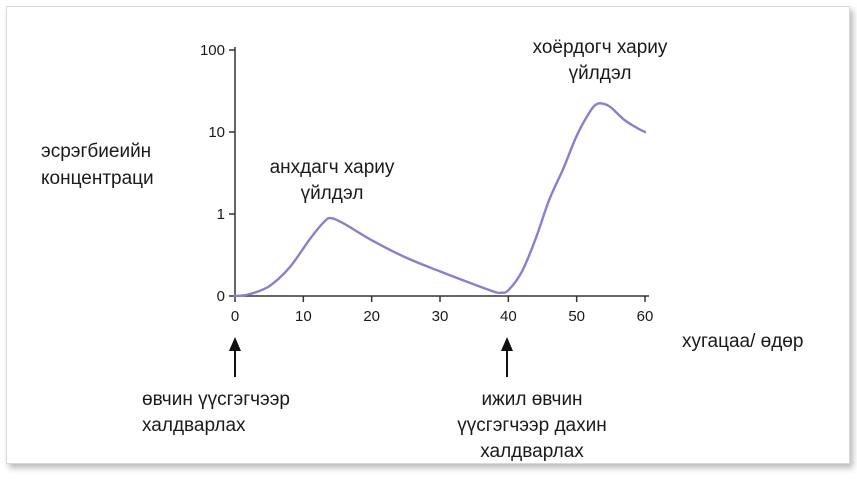 The width and height of the screenshot is (857, 479). What do you see at coordinates (332, 167) in the screenshot?
I see `primary-response-label-1: анхдагч хариу` at bounding box center [332, 167].